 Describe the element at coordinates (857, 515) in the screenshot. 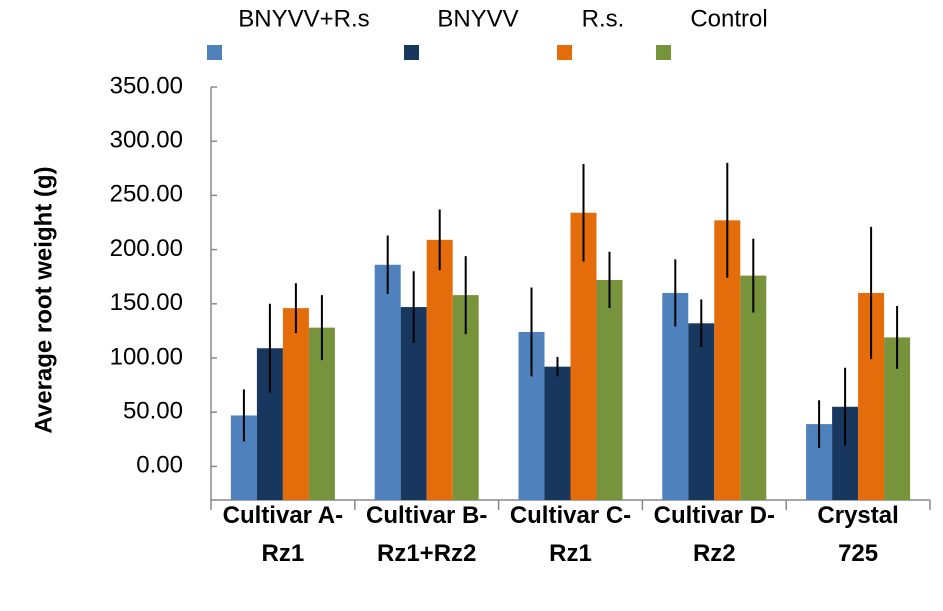

I see `x-tick-label-line: Crystal` at that location.